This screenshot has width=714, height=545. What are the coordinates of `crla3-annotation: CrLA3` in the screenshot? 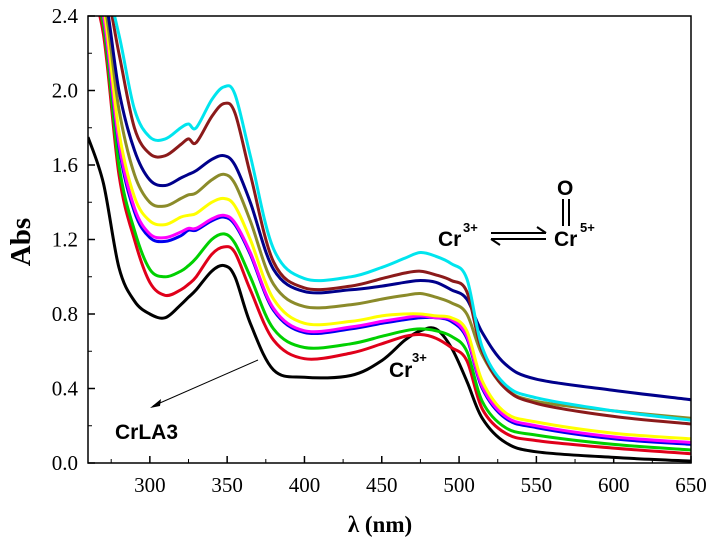 It's located at (187, 401).